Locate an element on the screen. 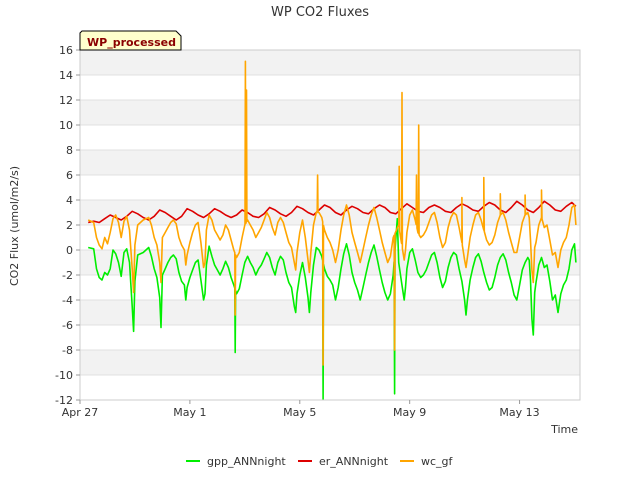  y-tick-label: 16 is located at coordinates (66, 50).